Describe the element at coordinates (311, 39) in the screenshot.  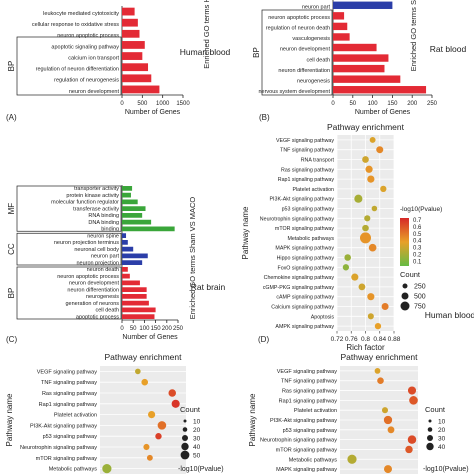
I see `bar-category-label: vasculogenesis` at that location.